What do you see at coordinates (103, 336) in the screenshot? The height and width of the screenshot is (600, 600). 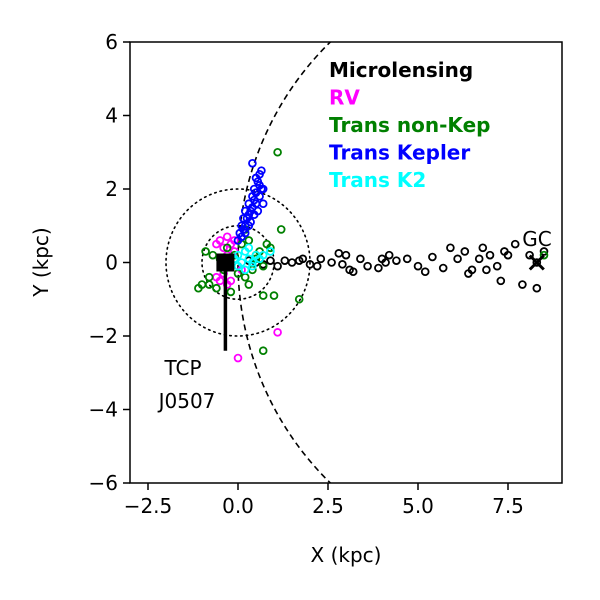 I see `y-tick-label-2: −2` at bounding box center [103, 336].